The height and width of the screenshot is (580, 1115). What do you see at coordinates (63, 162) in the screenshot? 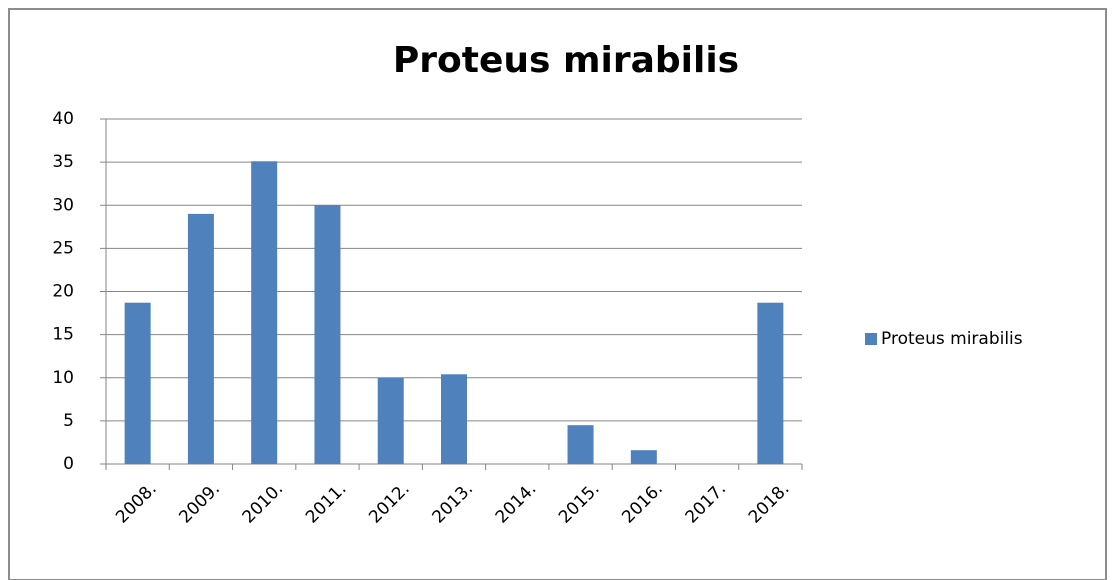
I see `y-tick-label: 35` at bounding box center [63, 162].